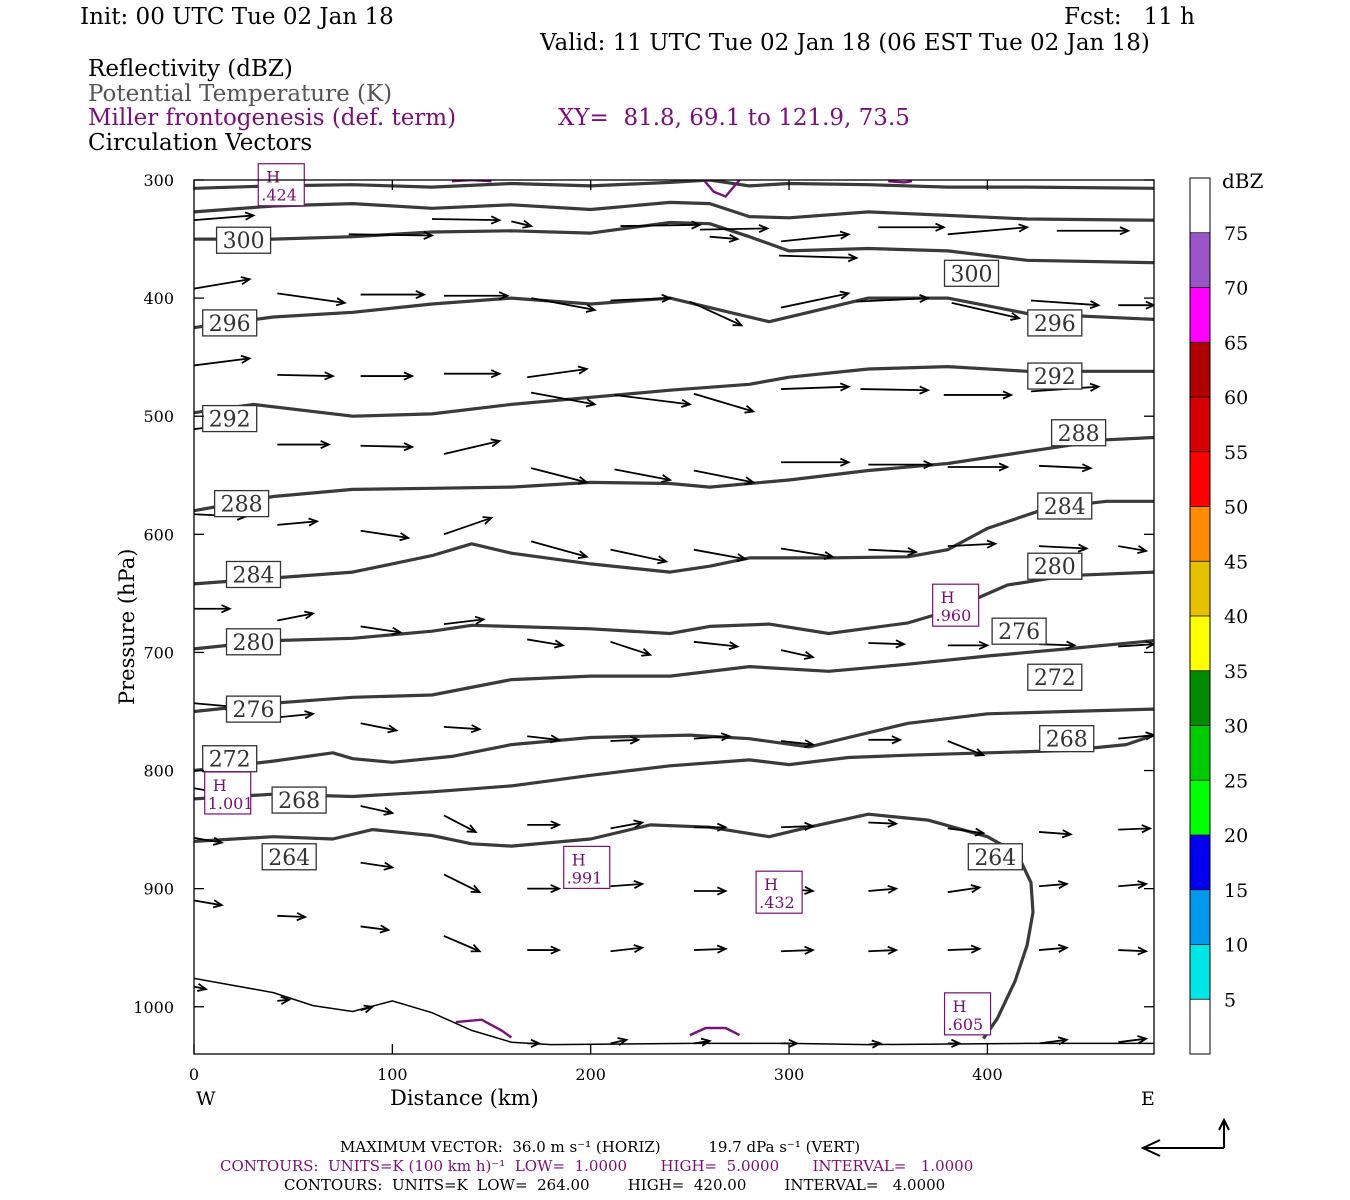  Describe the element at coordinates (464, 1098) in the screenshot. I see `x-axis-label: Distance (km)` at that location.